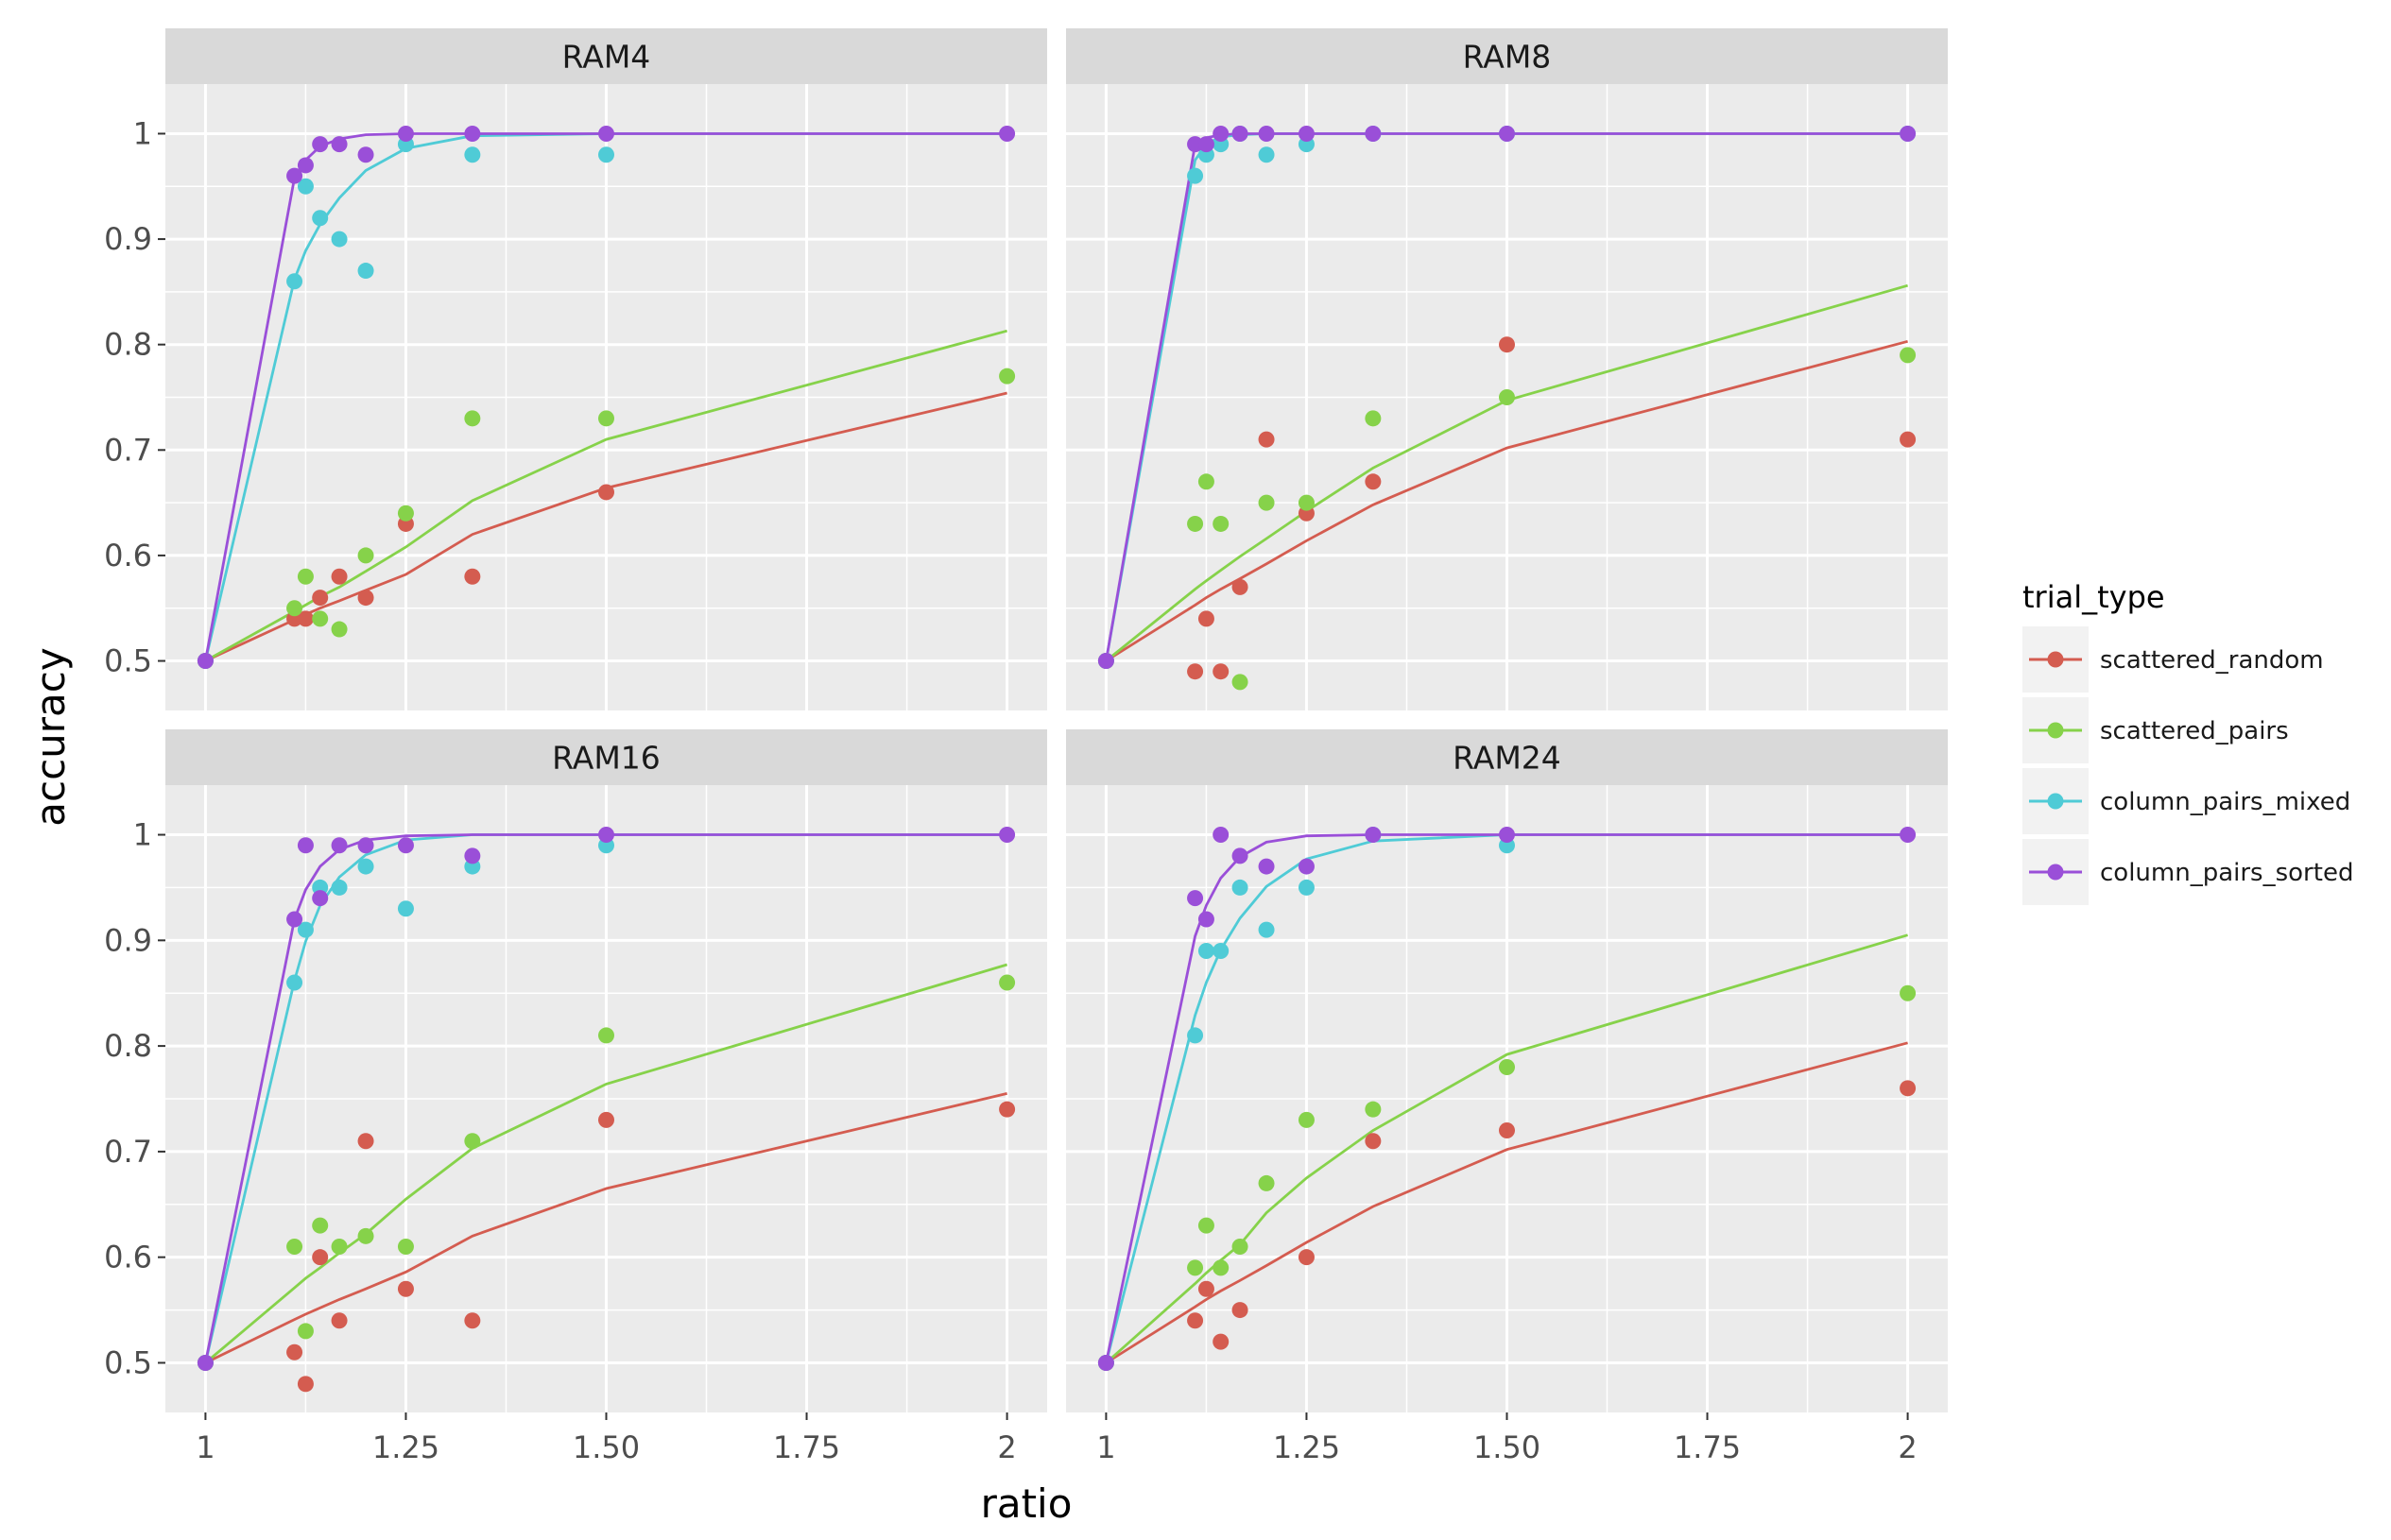  I want to click on x-tick-label: 1, so click(205, 1447).